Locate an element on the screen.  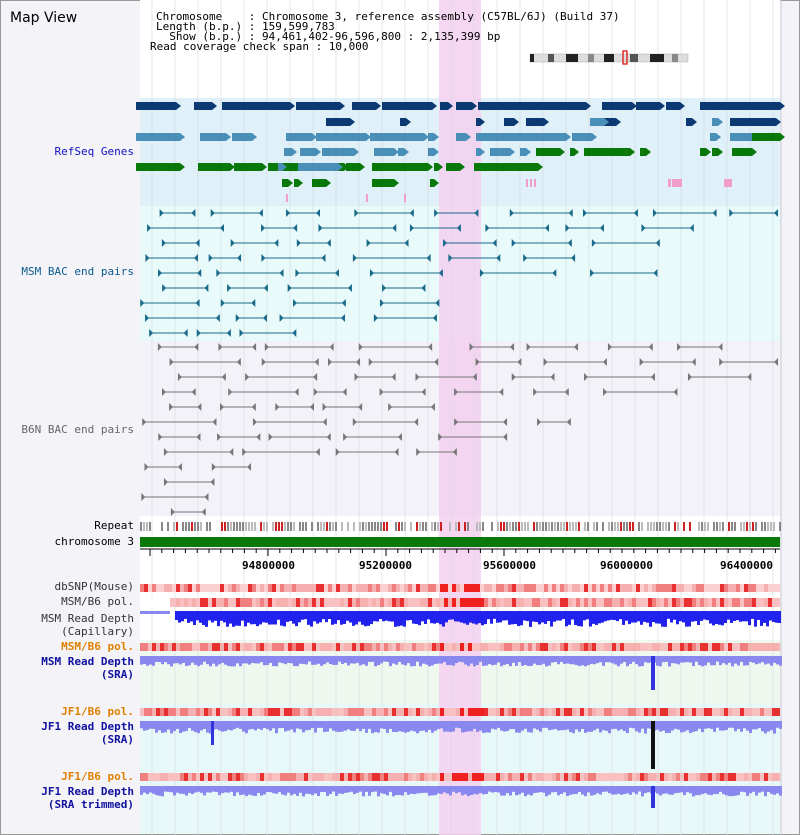
label-dbsnp: dbSNP(Mouse) is located at coordinates (94, 586).